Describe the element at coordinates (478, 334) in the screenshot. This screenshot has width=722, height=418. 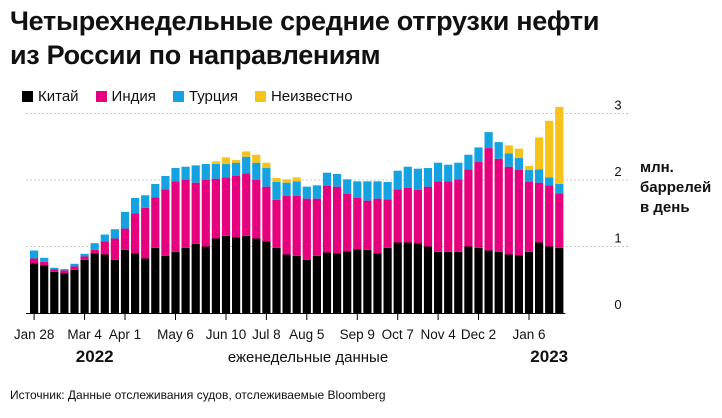
I see `x-tick-label: Dec 2` at that location.